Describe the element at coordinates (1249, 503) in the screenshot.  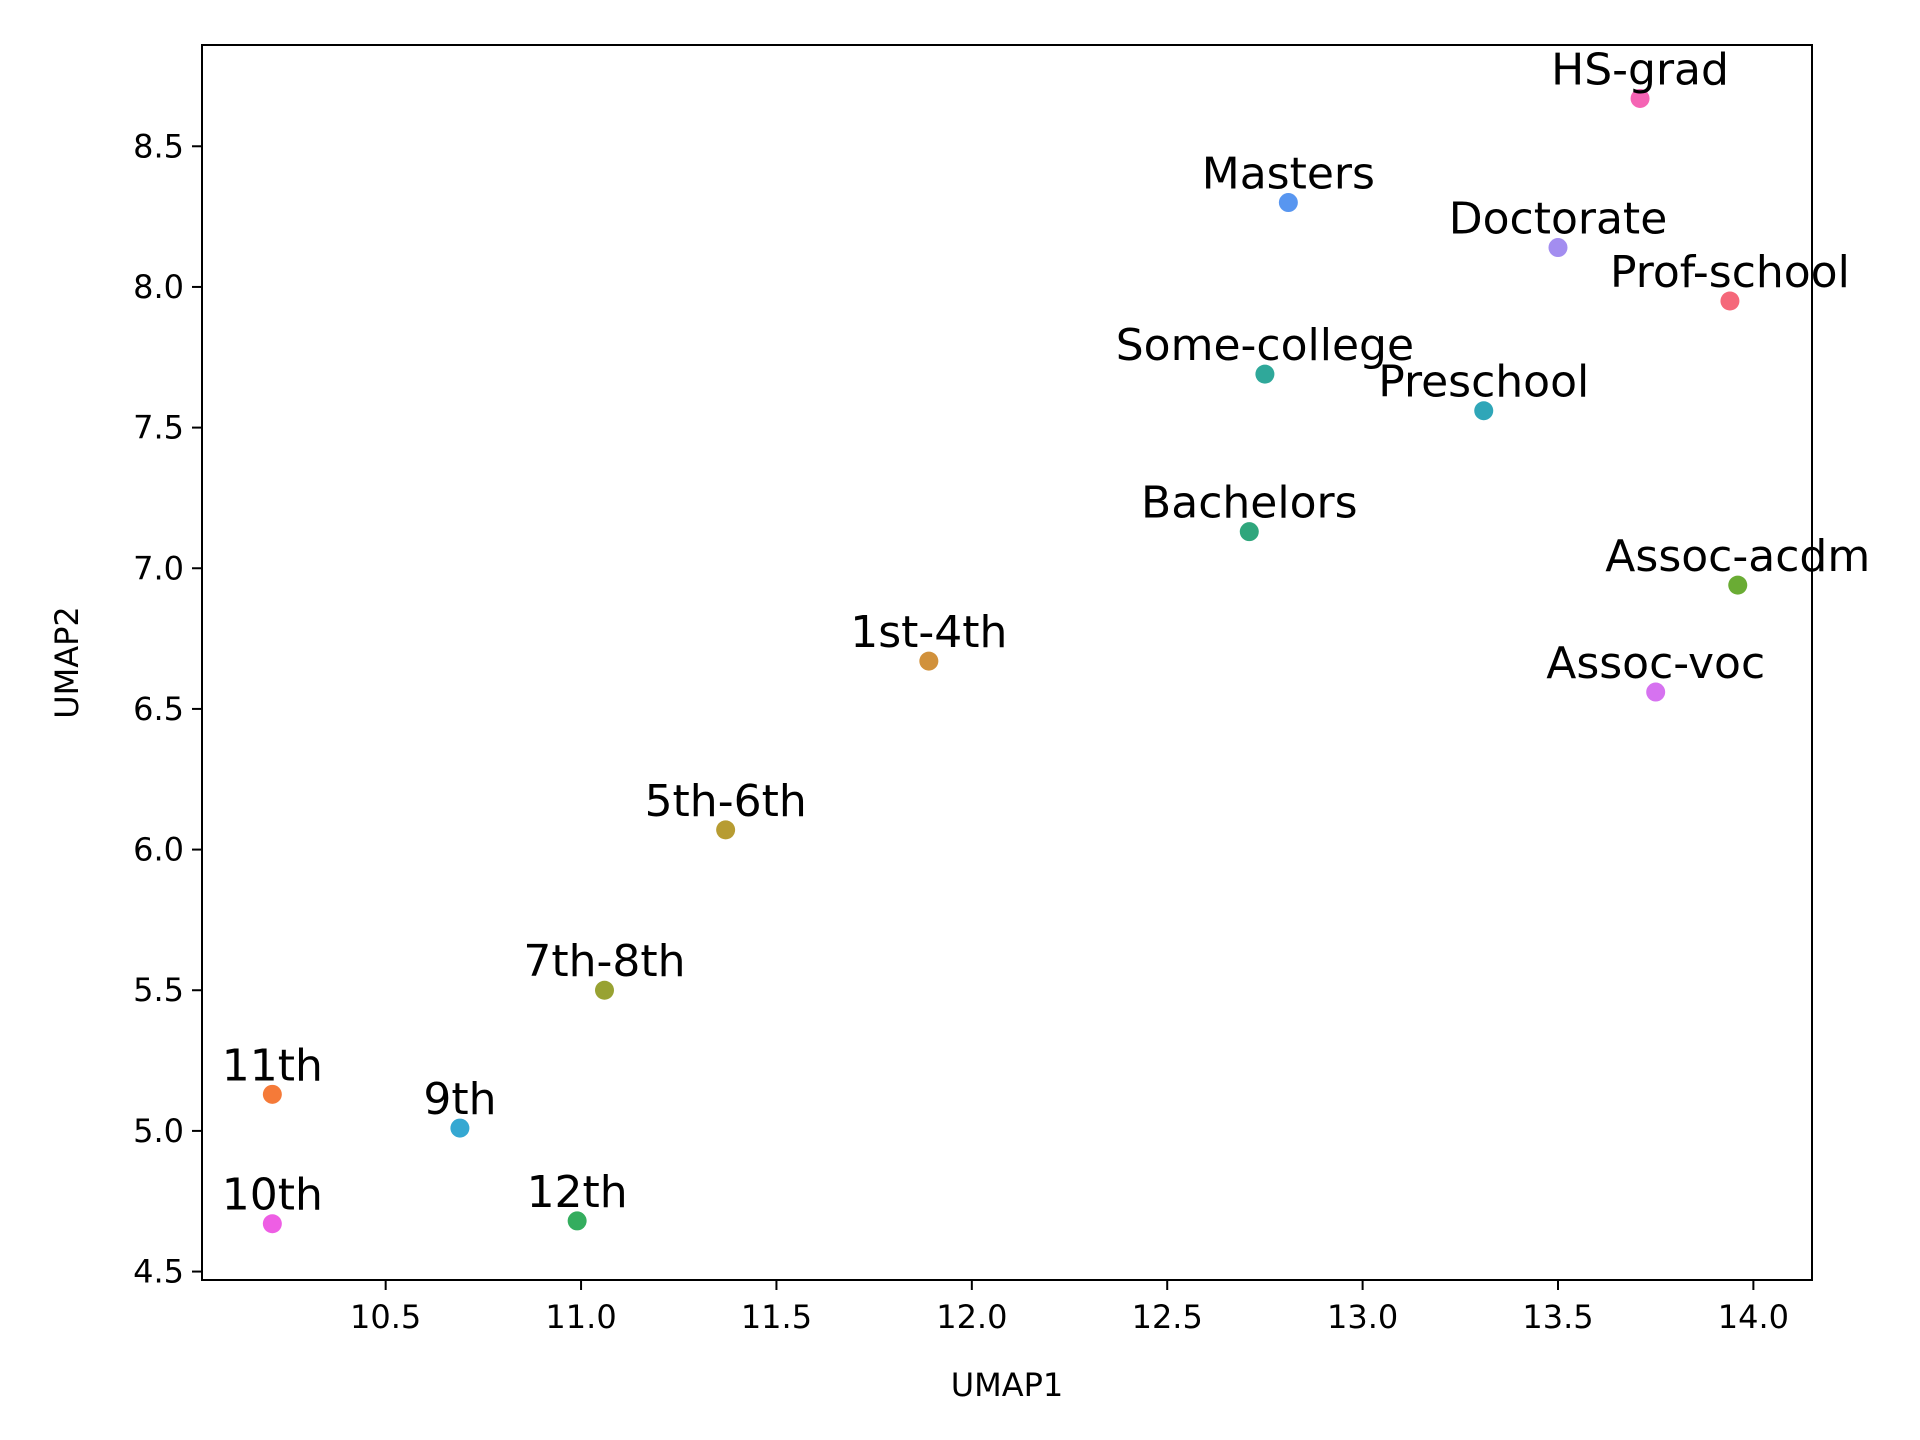
I see `point-label: Bachelors` at that location.